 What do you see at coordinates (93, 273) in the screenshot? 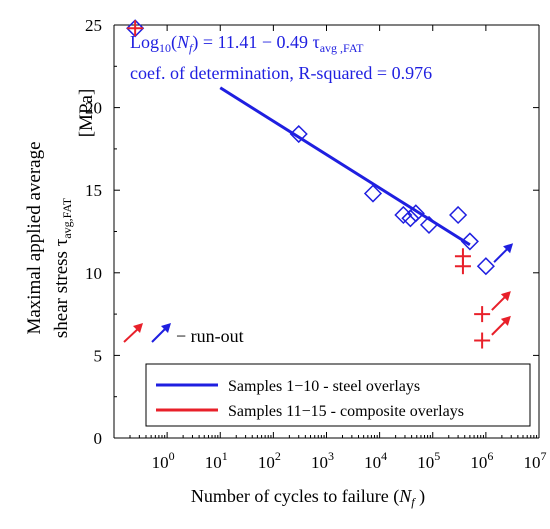
I see `y-tick-label: 10` at bounding box center [93, 273].